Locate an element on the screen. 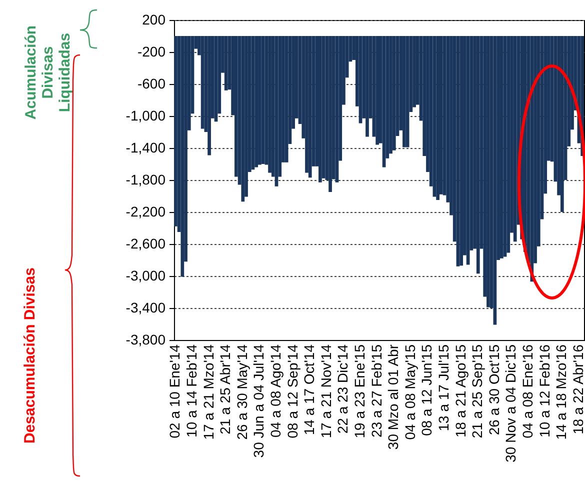 The height and width of the screenshot is (504, 585). x-tick-label: 22 a 23 Dic'14 is located at coordinates (342, 389).